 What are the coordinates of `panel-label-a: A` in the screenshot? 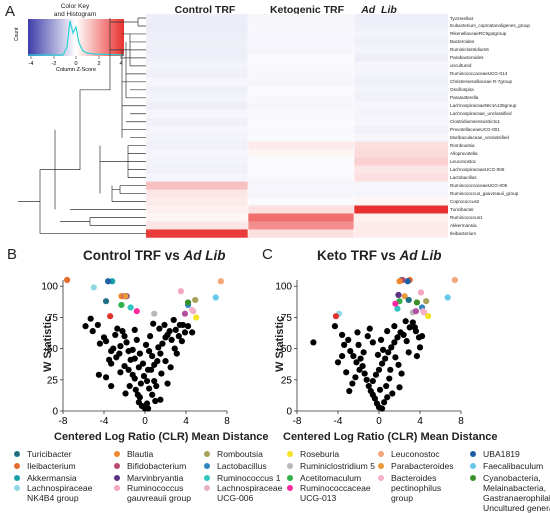 It's located at (10, 11).